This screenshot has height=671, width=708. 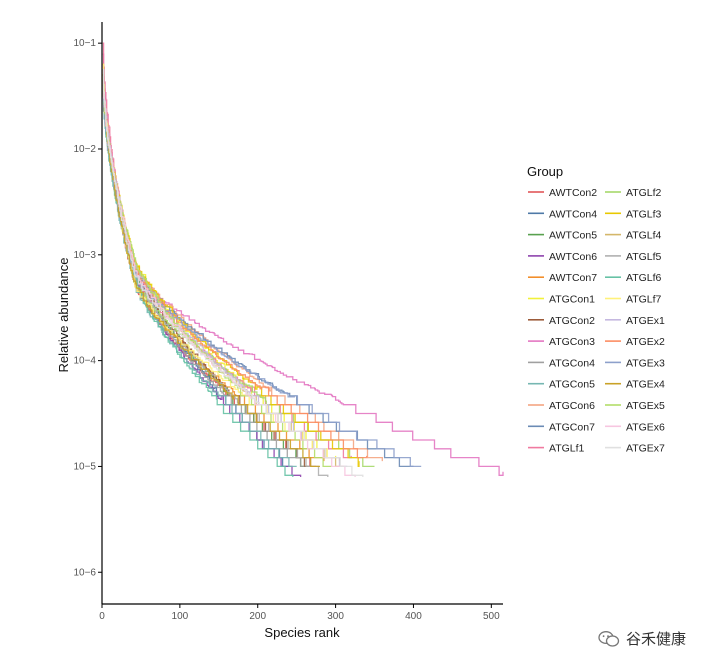 What do you see at coordinates (84, 572) in the screenshot?
I see `y-tick-label: 10−6` at bounding box center [84, 572].